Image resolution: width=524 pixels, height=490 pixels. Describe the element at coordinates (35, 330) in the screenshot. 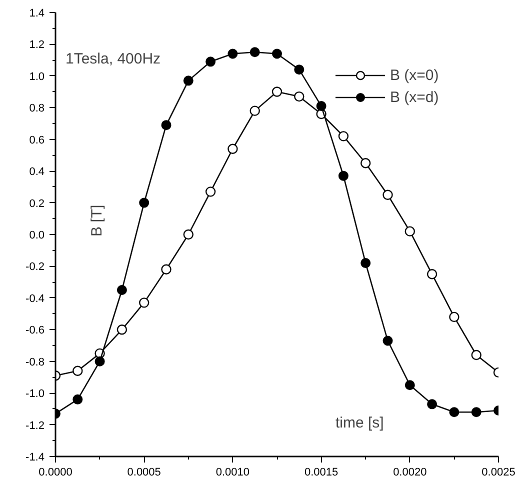

I see `y-tick-label: -0.6` at that location.